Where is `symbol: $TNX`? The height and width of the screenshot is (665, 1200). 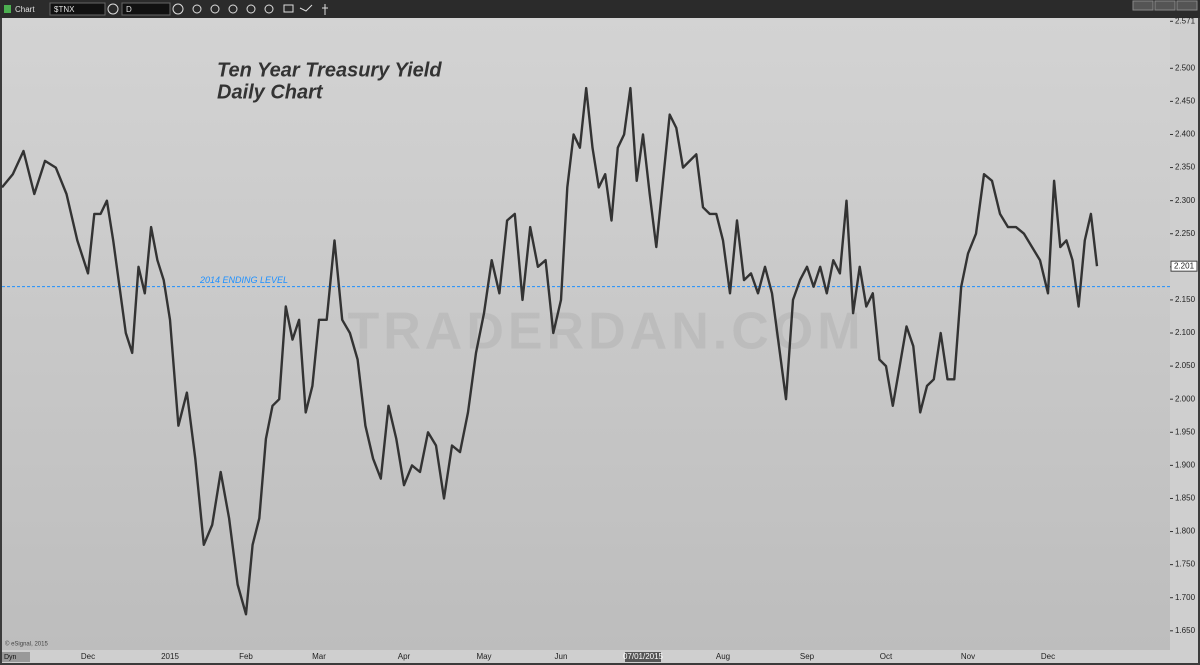 symbol: $TNX is located at coordinates (64, 9).